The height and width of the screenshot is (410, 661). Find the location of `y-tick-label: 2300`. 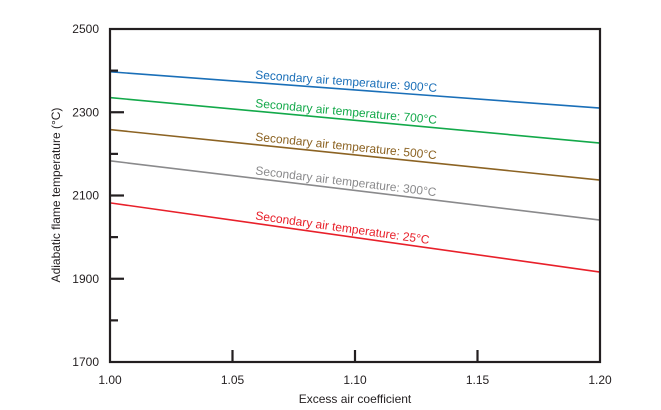

y-tick-label: 2300 is located at coordinates (85, 112).